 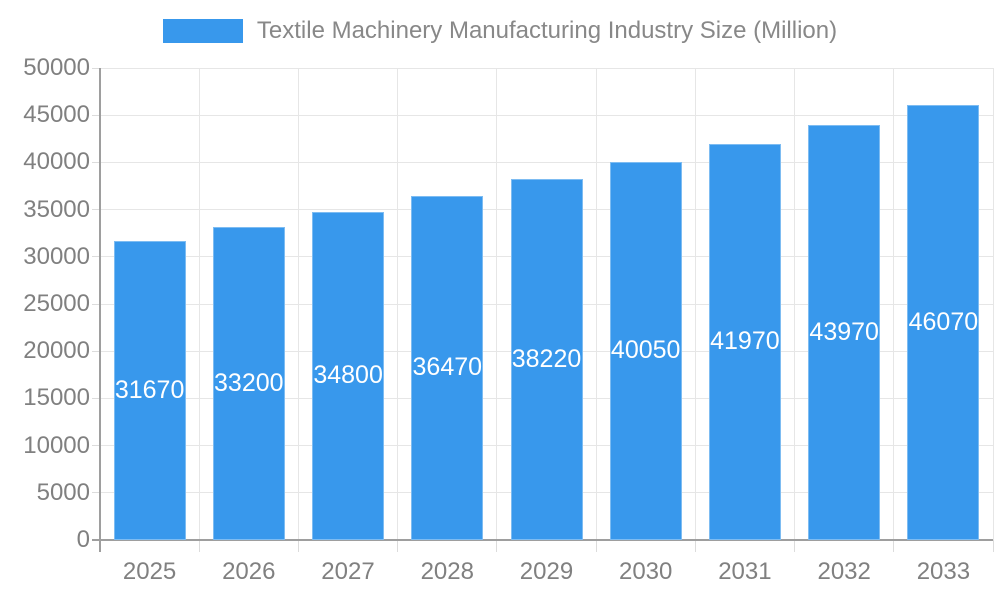 What do you see at coordinates (645, 571) in the screenshot?
I see `x-axis-label: 2030` at bounding box center [645, 571].